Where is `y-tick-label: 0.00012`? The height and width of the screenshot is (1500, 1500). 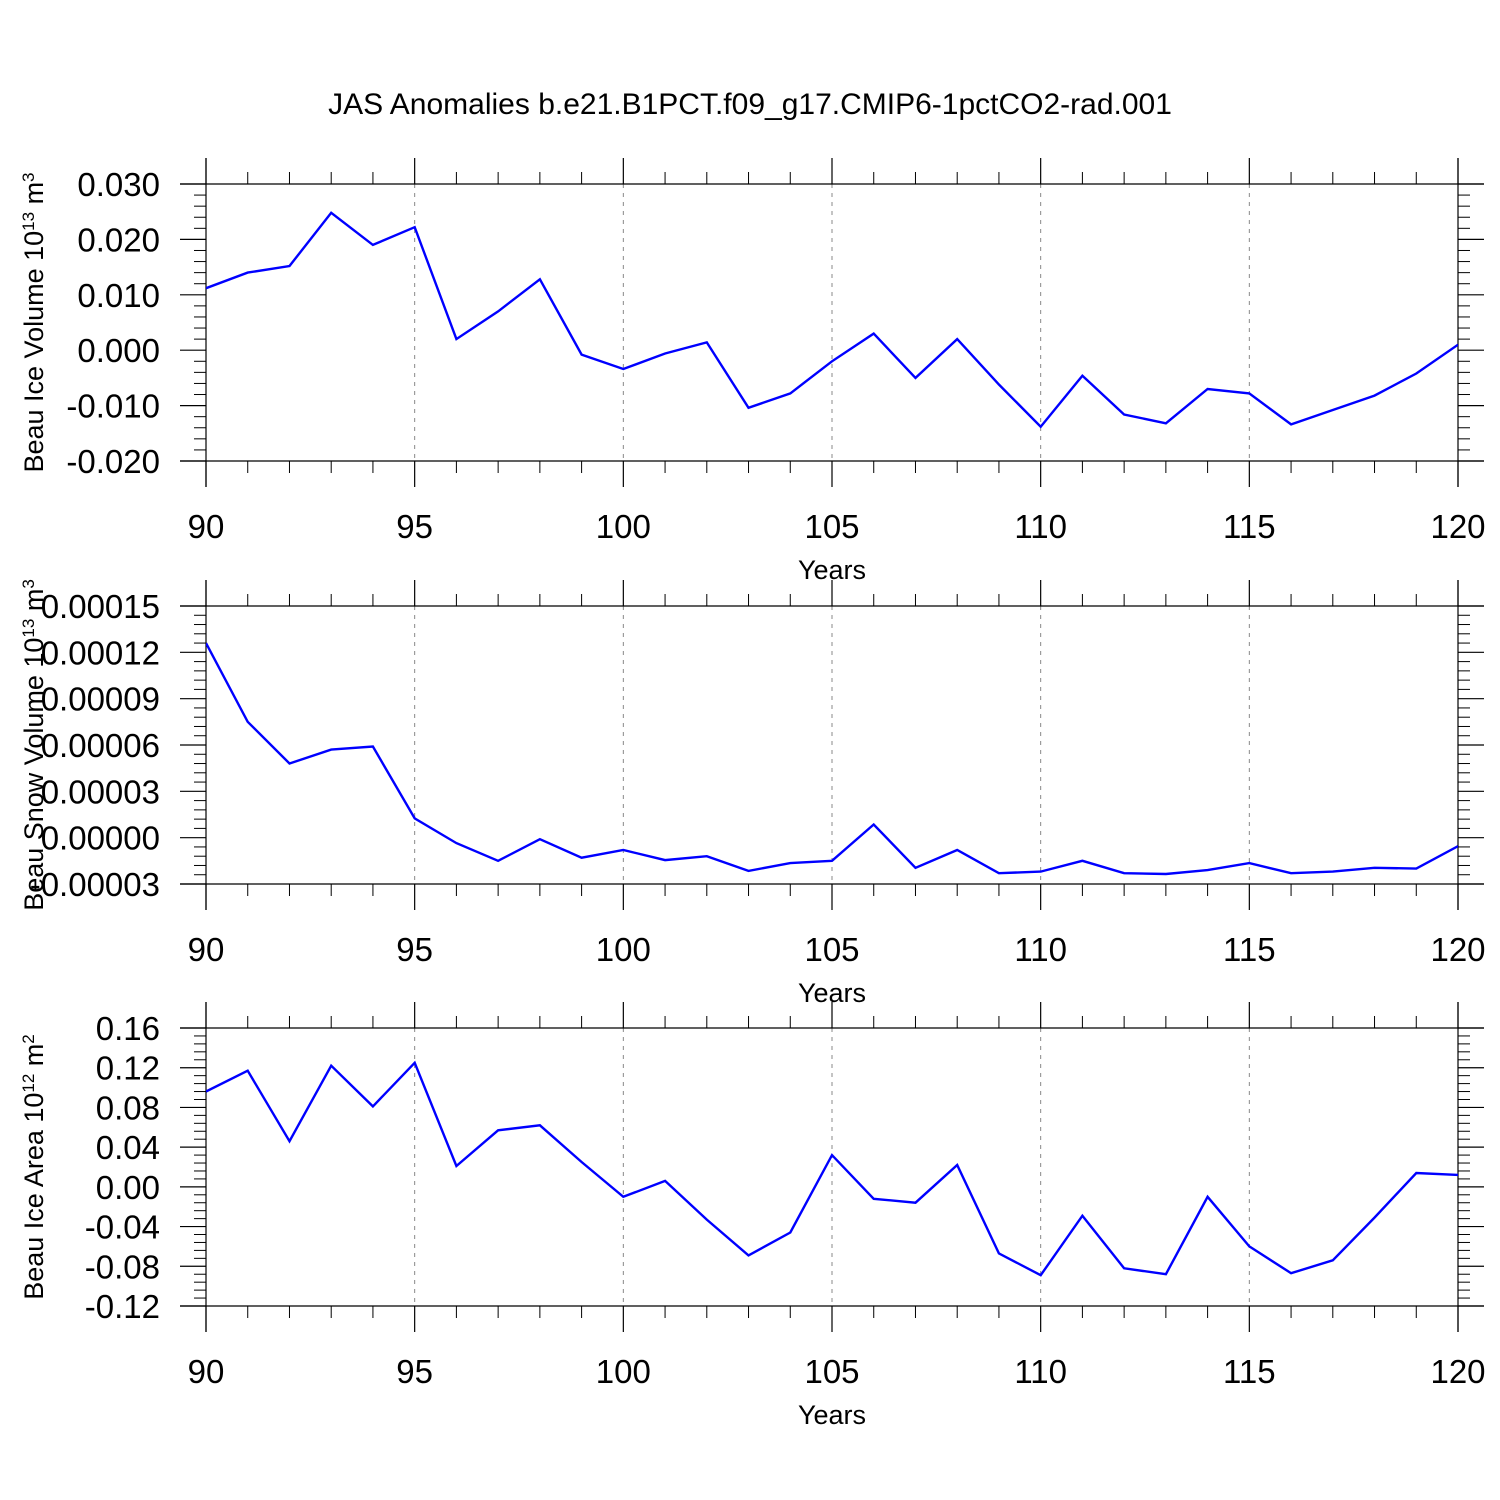
y-tick-label: 0.00012 is located at coordinates (100, 652).